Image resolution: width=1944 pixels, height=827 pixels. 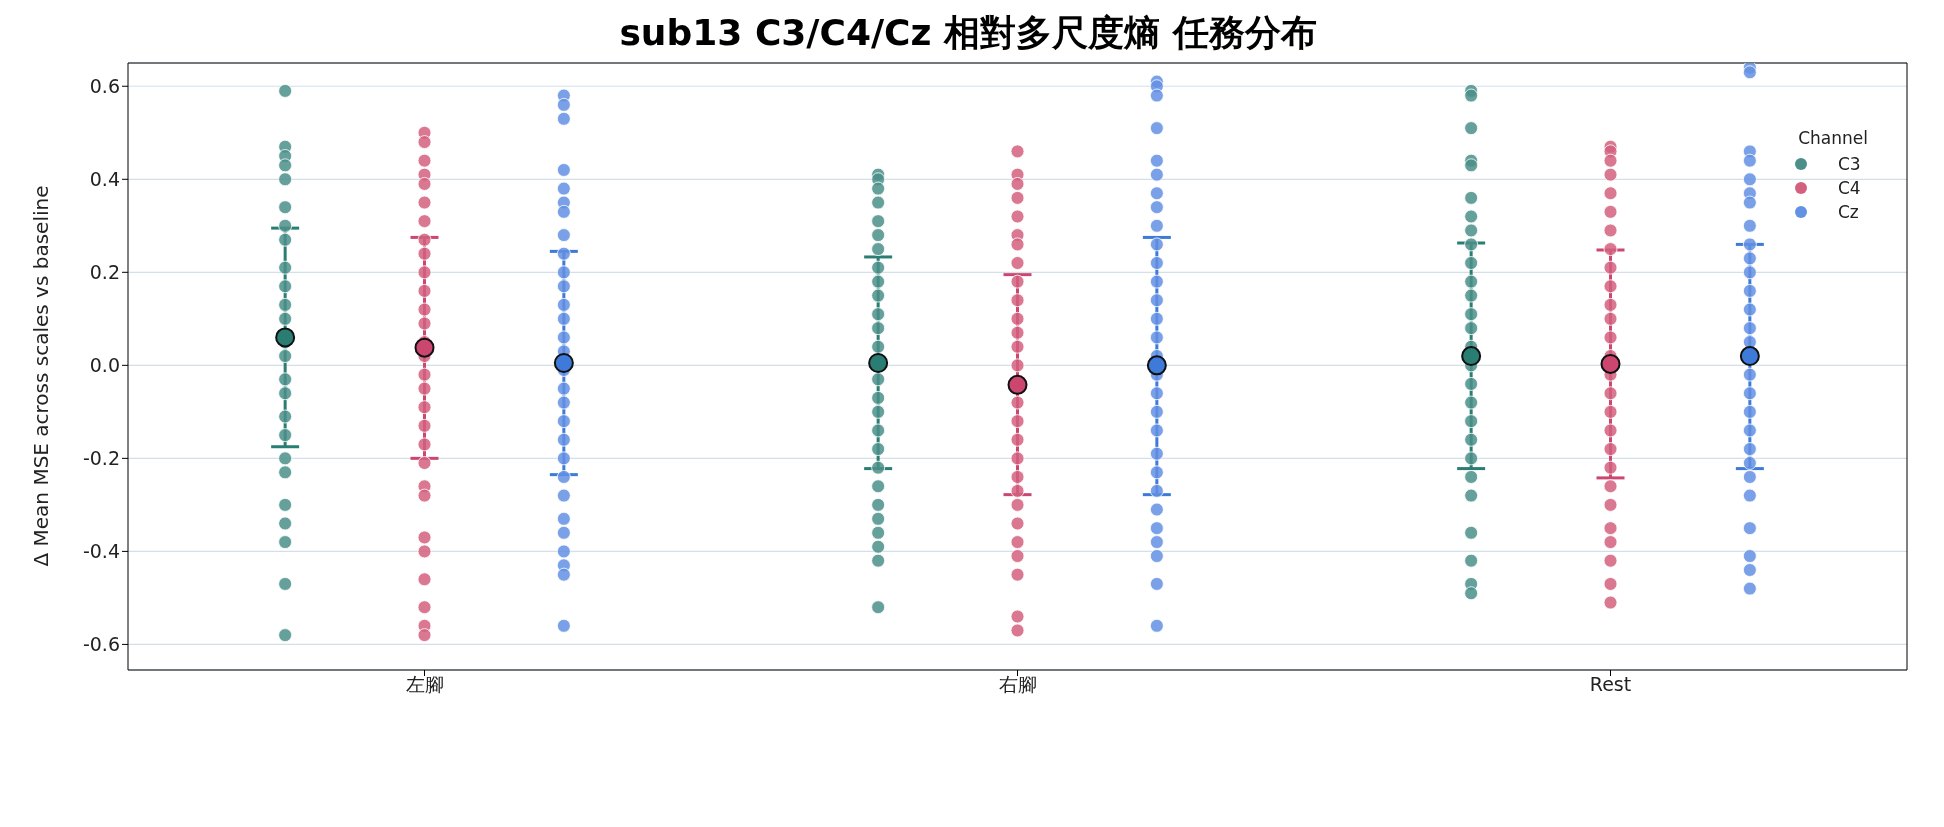 I want to click on y-tick-label: 0.6, so click(x=104, y=86).